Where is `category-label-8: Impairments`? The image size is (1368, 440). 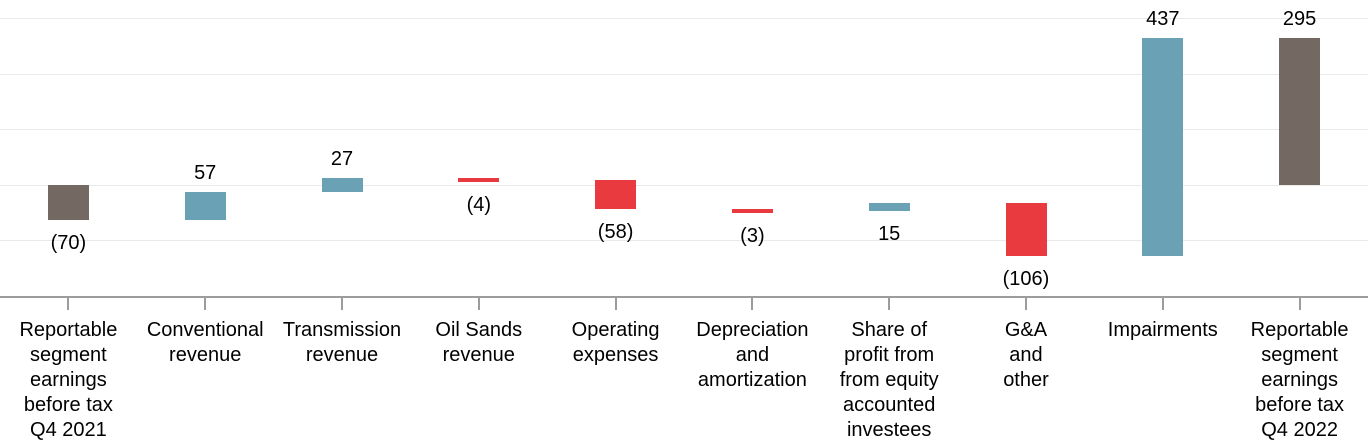 category-label-8: Impairments is located at coordinates (1162, 330).